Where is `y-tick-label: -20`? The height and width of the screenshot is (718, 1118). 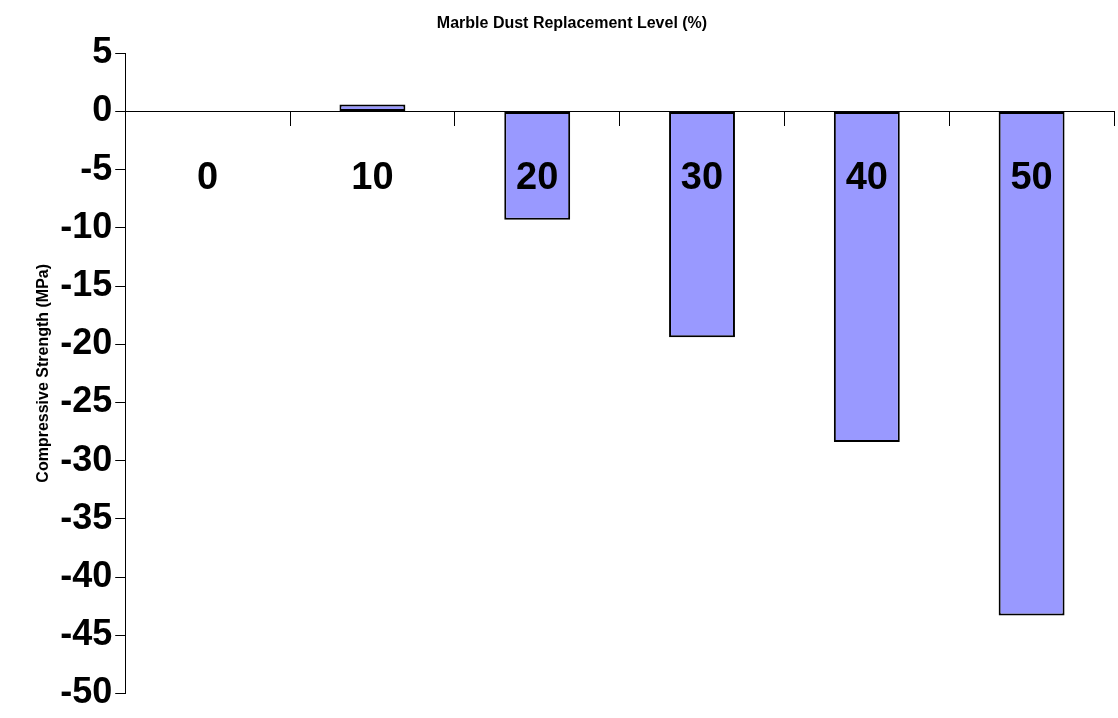 y-tick-label: -20 is located at coordinates (86, 342).